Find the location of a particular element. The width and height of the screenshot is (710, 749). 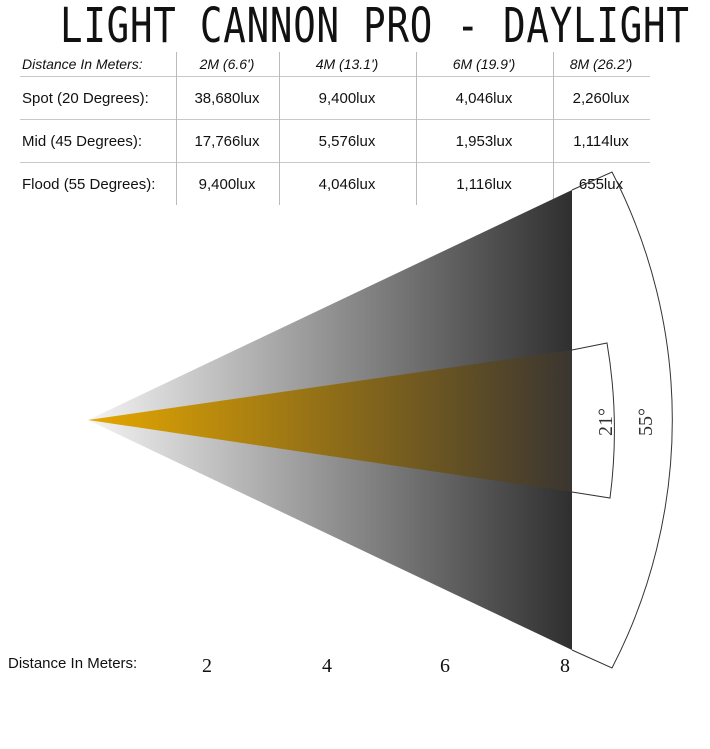

header-6m: 6M (19.9') is located at coordinates (485, 64).